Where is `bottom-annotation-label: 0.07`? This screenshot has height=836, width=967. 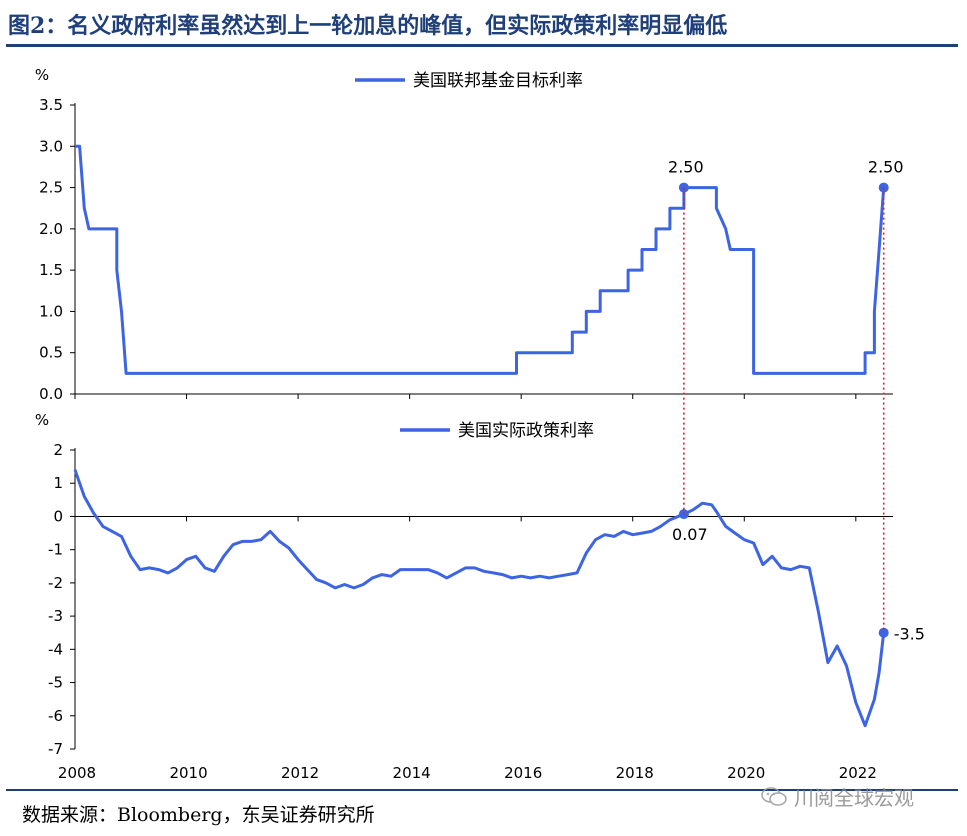
bottom-annotation-label: 0.07 is located at coordinates (690, 534).